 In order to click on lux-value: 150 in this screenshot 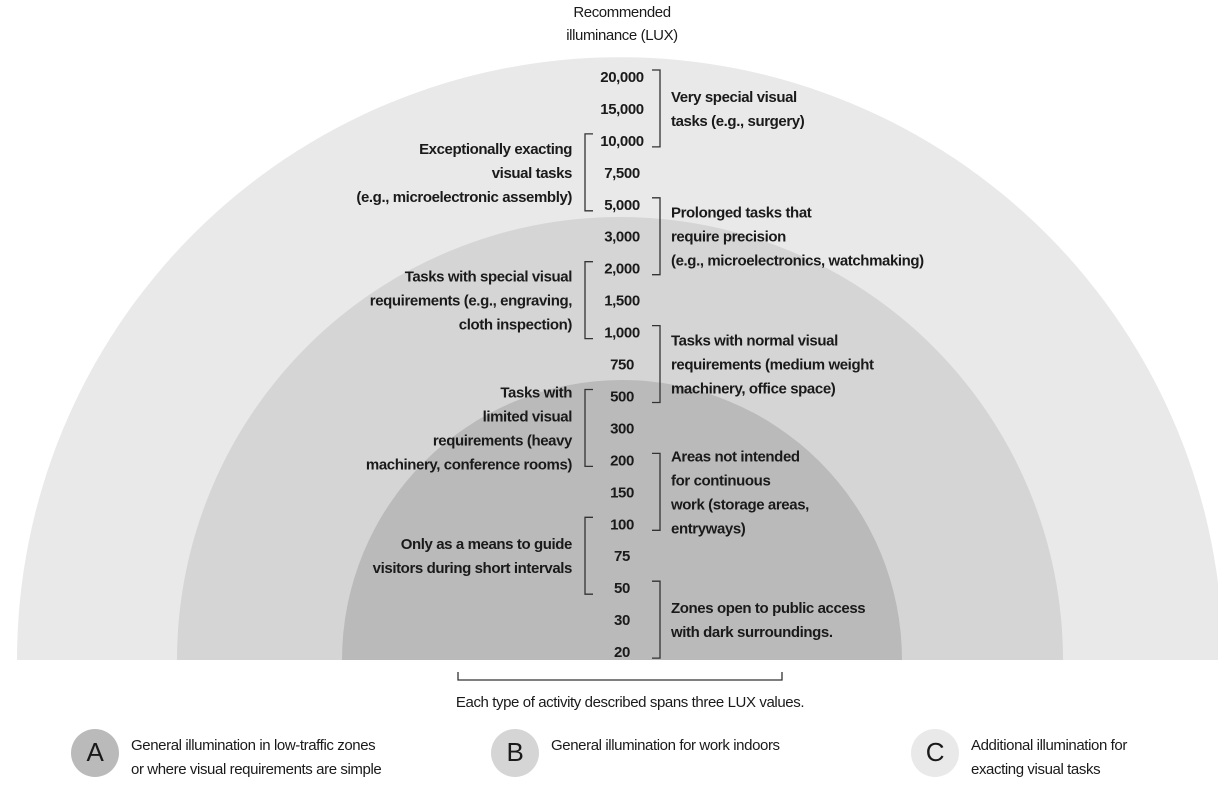, I will do `click(622, 492)`.